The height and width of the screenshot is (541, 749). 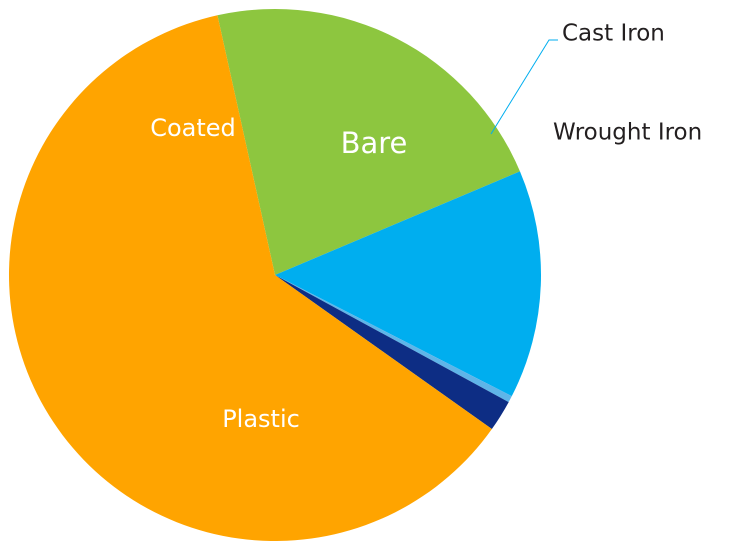 I want to click on pie-slice-bare, so click(x=408, y=284).